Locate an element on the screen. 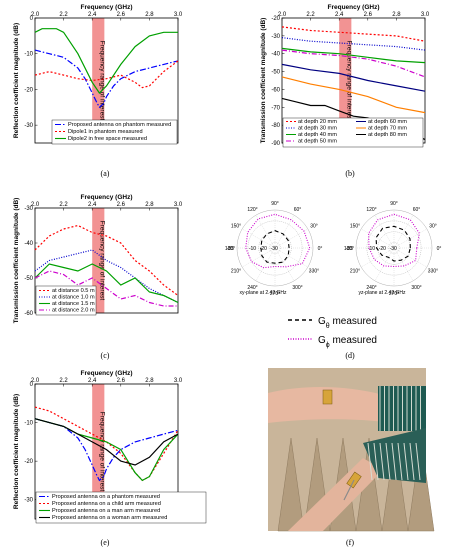 Image resolution: width=473 pixels, height=550 pixels. xtick-label-b-4: 2.8 is located at coordinates (396, 15).